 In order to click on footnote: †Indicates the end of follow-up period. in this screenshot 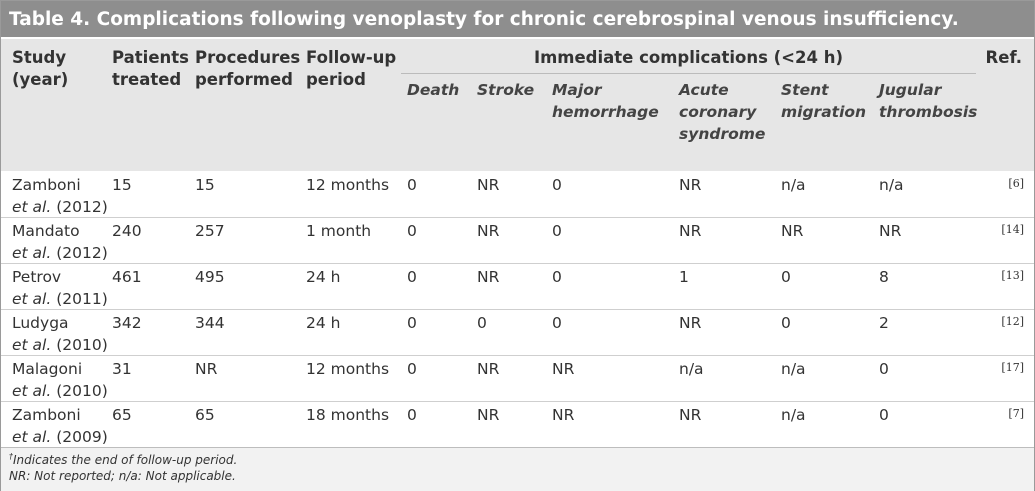, I will do `click(123, 459)`.